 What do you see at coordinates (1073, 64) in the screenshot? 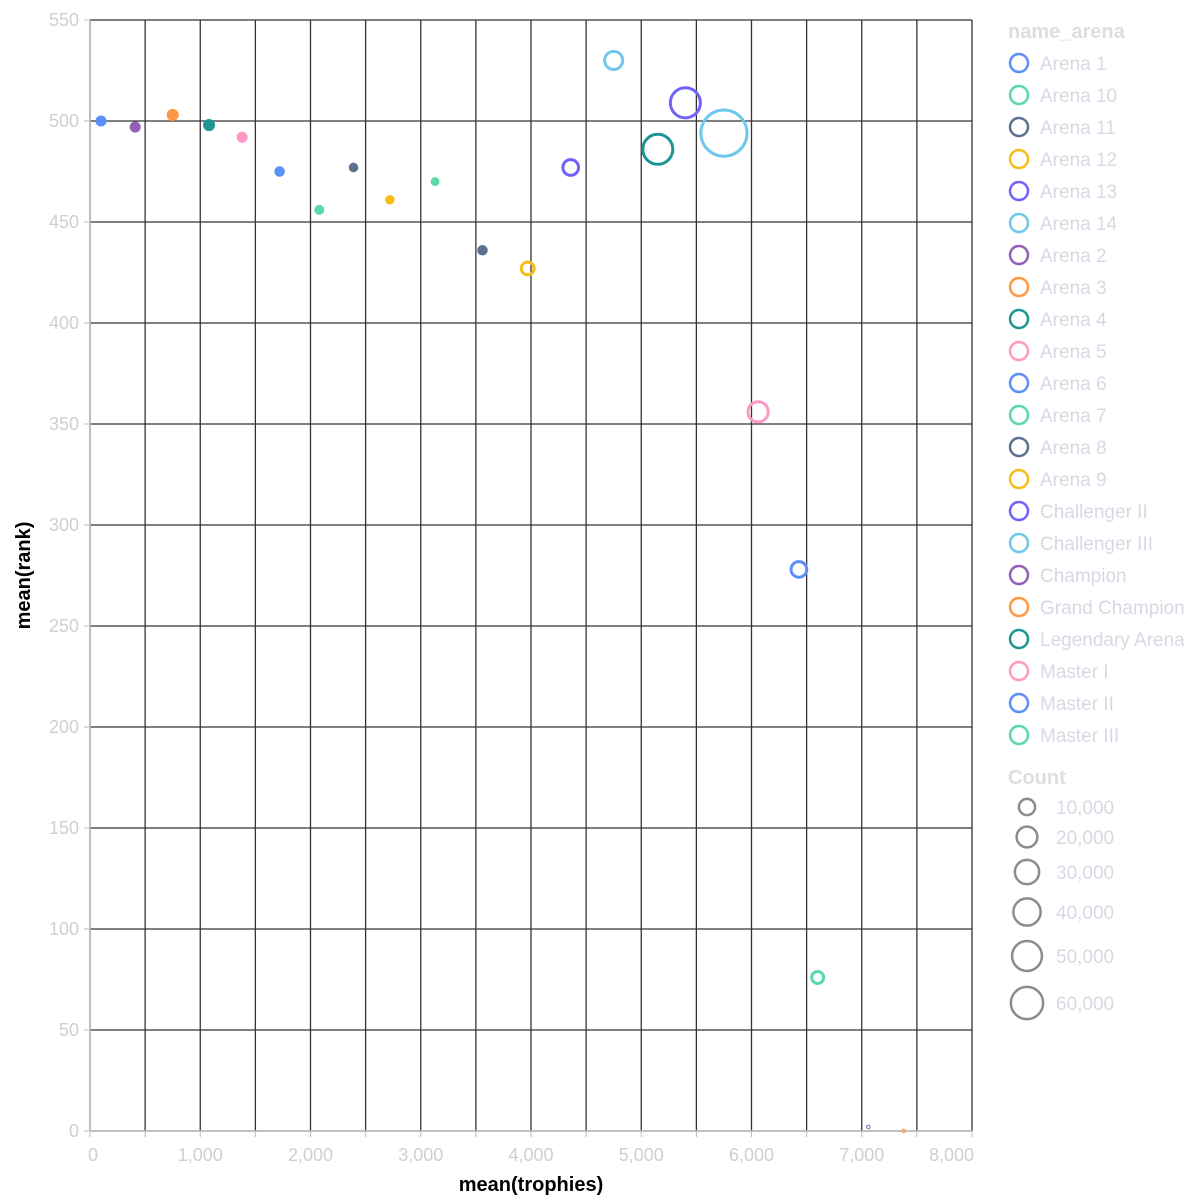
I see `legend-label: Arena 1` at bounding box center [1073, 64].